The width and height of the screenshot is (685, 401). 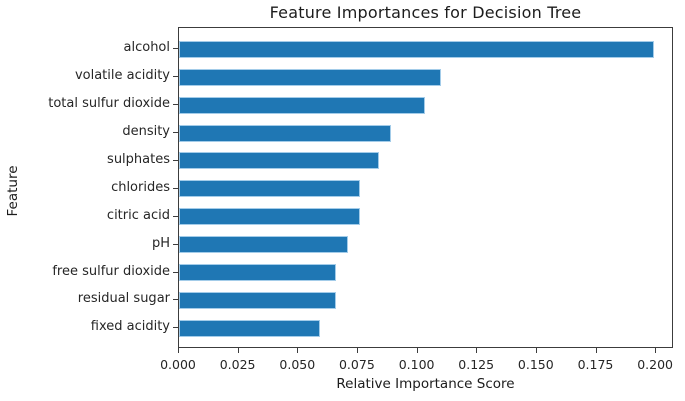 I want to click on ytick-label-residual-sugar: residual sugar, so click(x=123, y=299).